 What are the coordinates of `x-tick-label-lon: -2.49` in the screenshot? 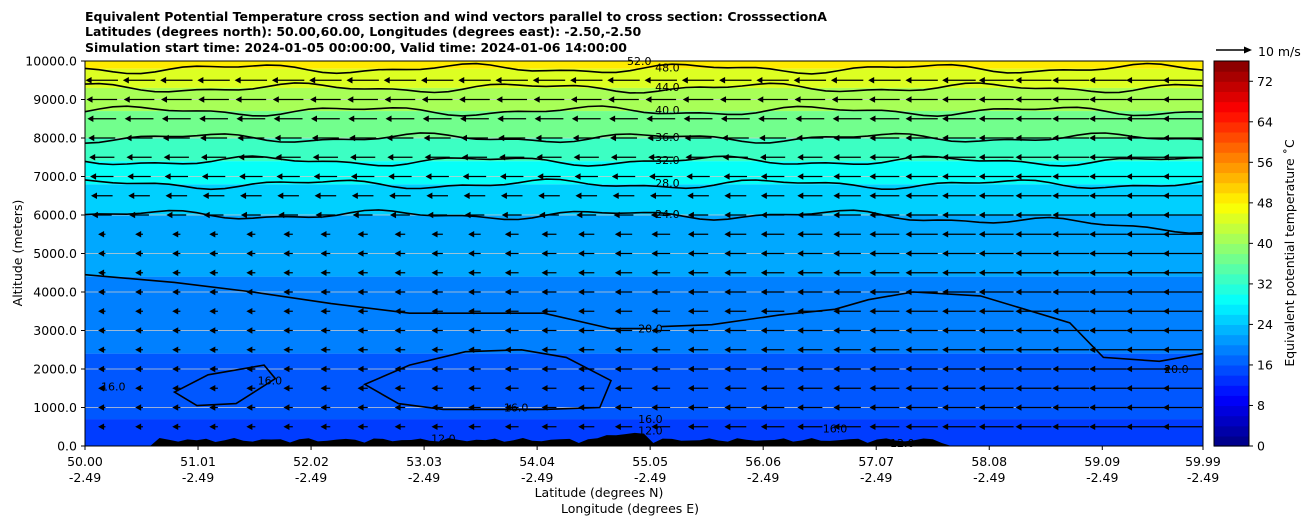 It's located at (989, 477).